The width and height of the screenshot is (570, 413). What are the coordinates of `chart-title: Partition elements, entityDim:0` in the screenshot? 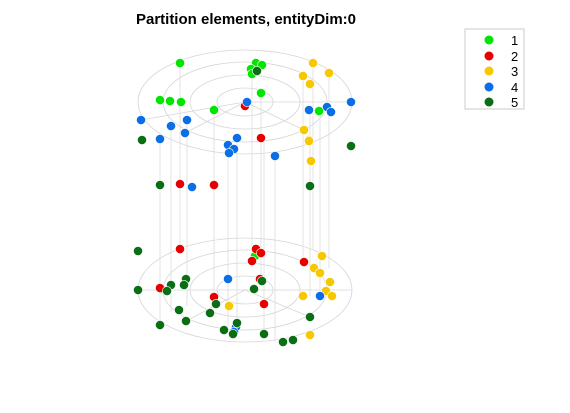 It's located at (246, 19).